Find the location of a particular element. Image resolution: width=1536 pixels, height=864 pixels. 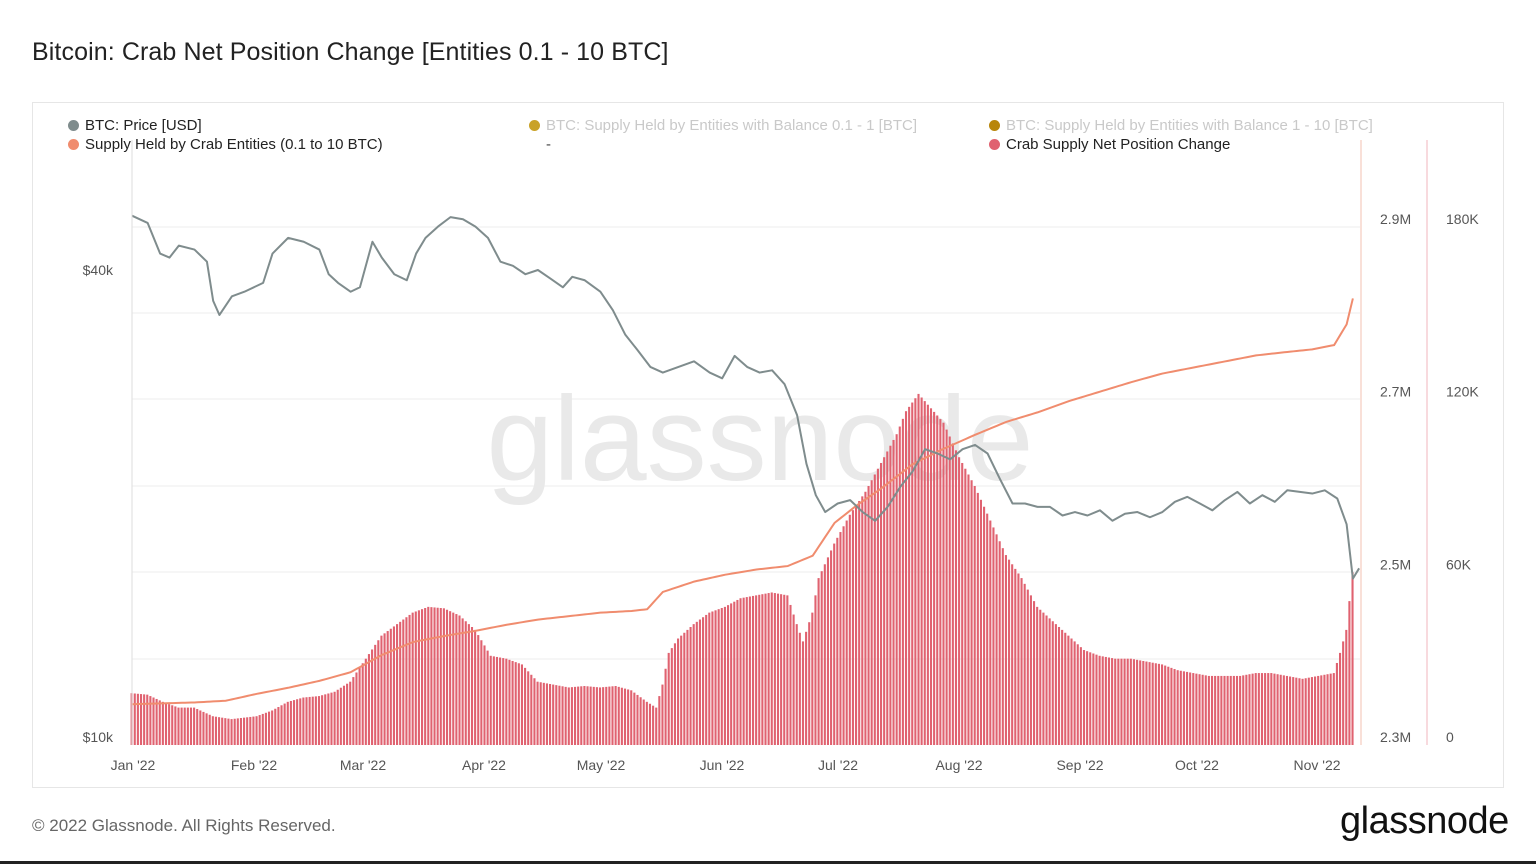

legend-label: Crab Supply Net Position Change is located at coordinates (1118, 144).